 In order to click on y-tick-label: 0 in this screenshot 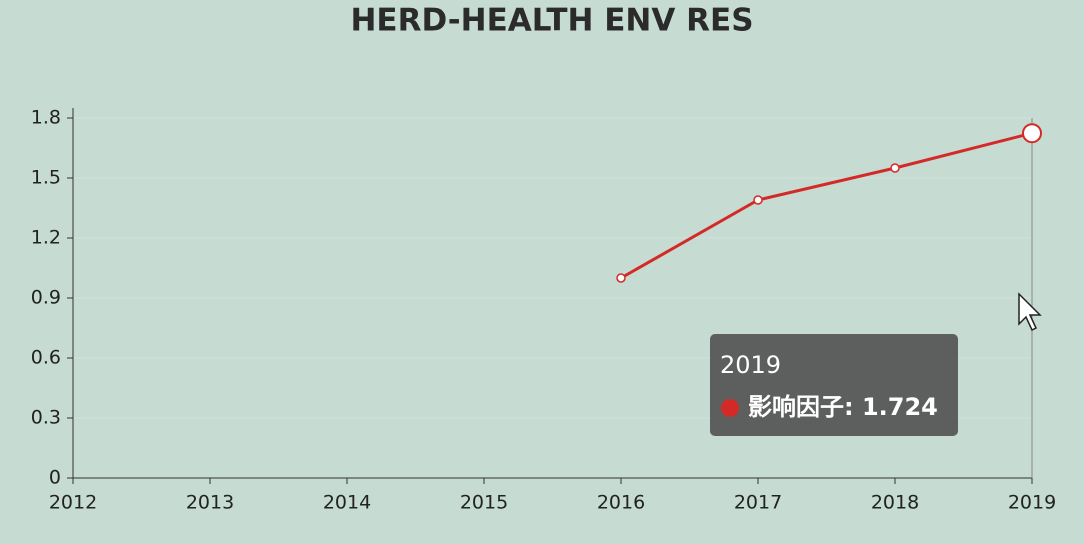, I will do `click(55, 478)`.